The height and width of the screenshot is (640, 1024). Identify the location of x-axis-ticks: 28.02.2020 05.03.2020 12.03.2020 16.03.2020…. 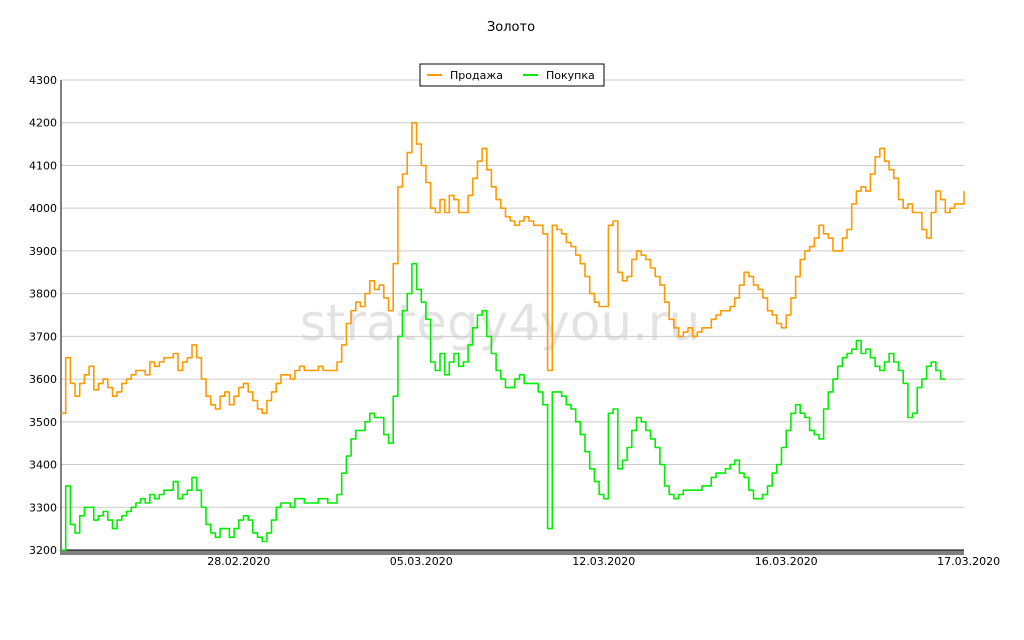
(603, 561).